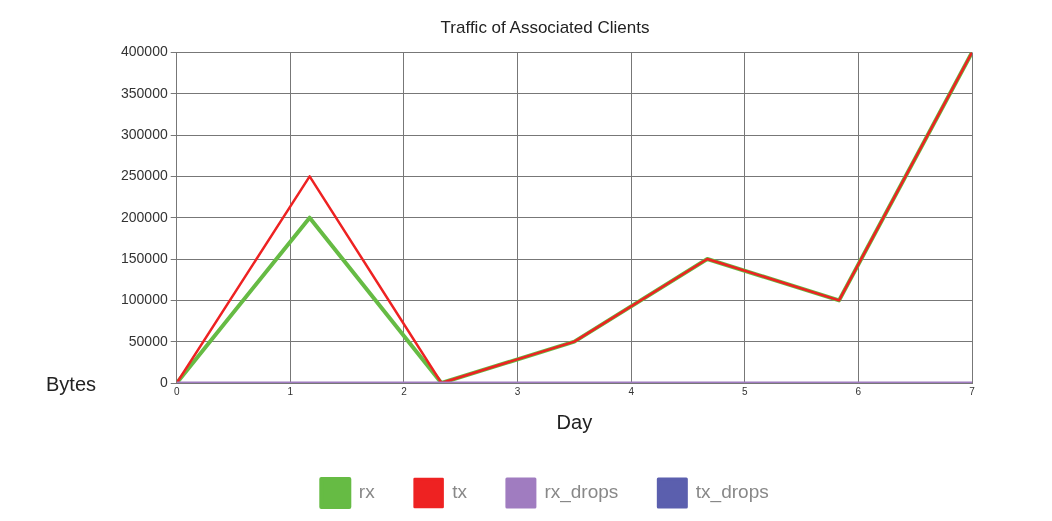  Describe the element at coordinates (858, 391) in the screenshot. I see `x-tick-label: 6` at that location.